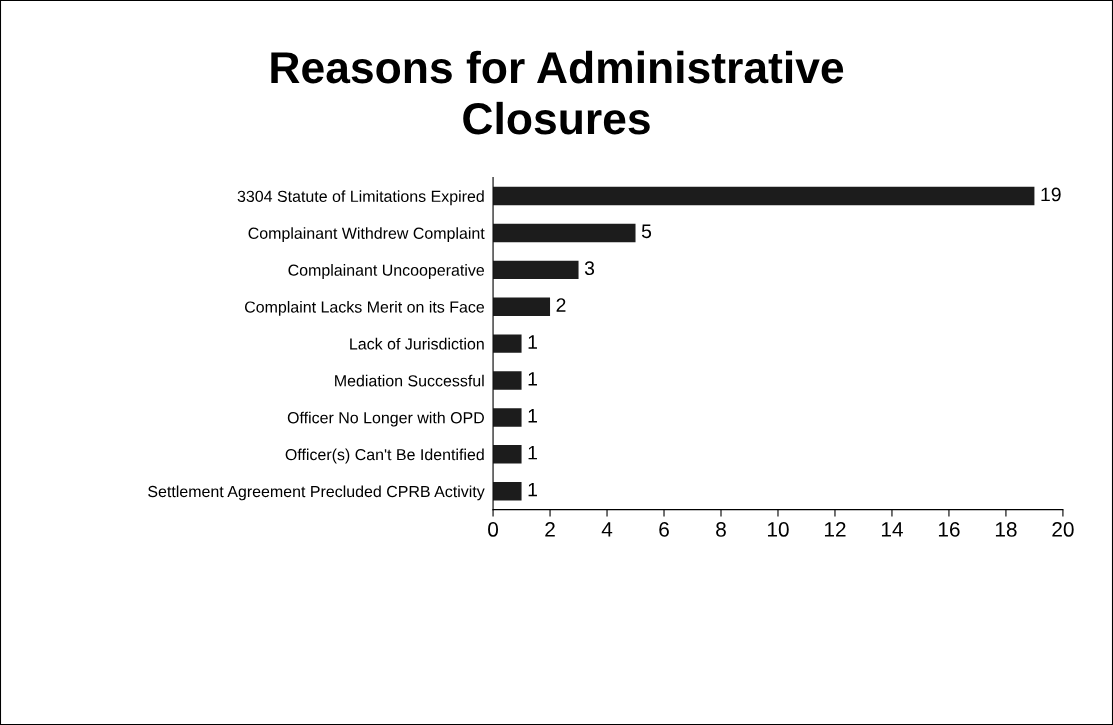 The height and width of the screenshot is (725, 1113). Describe the element at coordinates (835, 529) in the screenshot. I see `x-tick-label: 12` at that location.